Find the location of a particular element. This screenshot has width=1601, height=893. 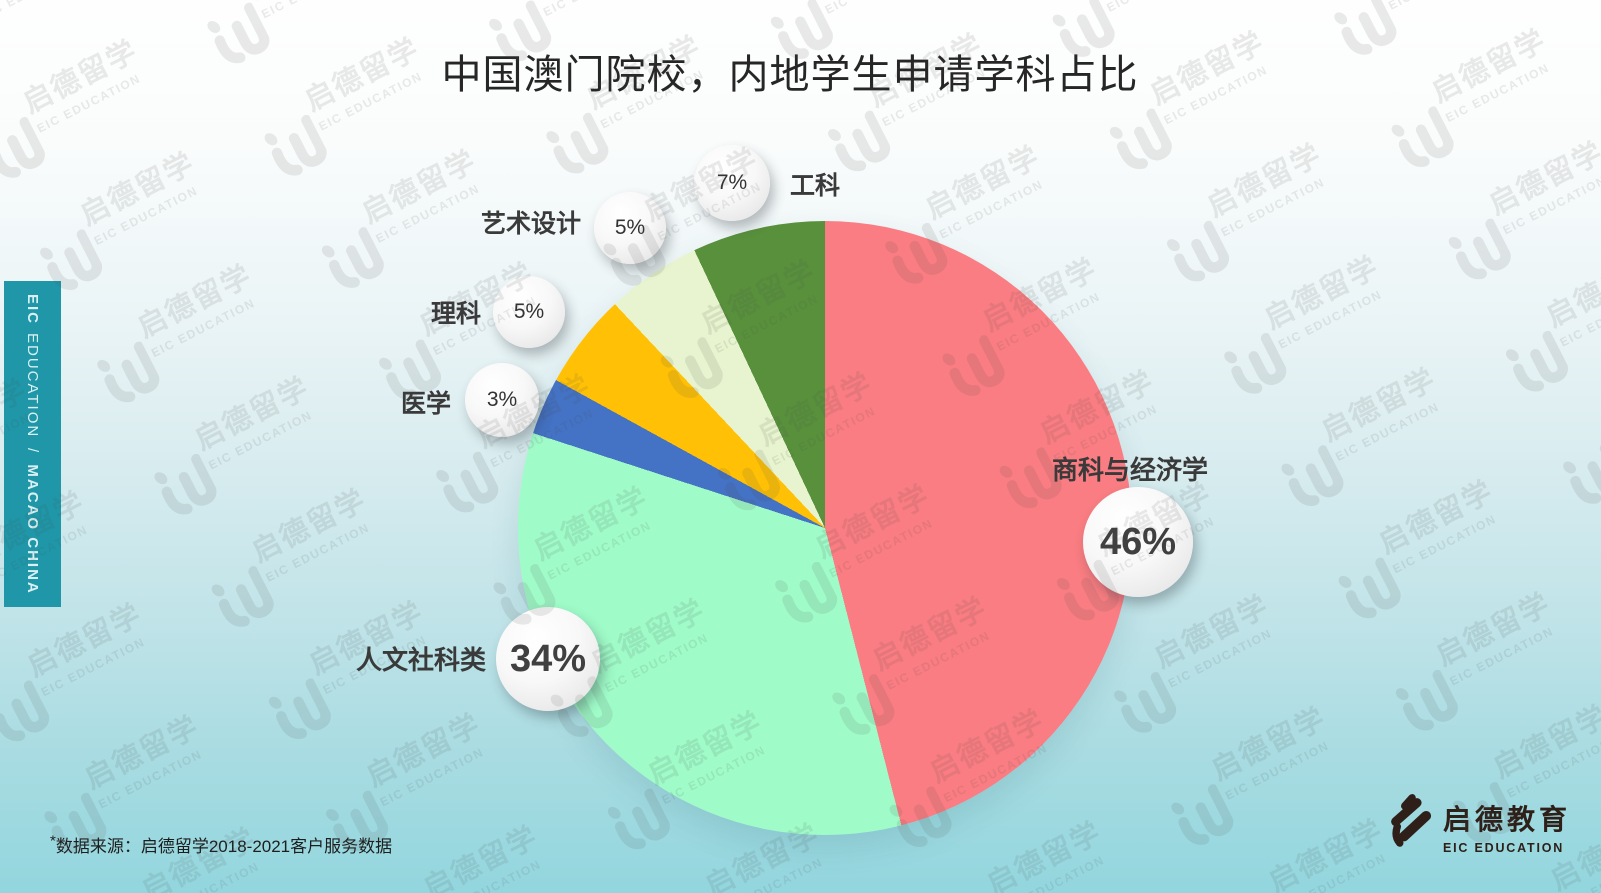

pie-value-humanities: 34% is located at coordinates (548, 658).